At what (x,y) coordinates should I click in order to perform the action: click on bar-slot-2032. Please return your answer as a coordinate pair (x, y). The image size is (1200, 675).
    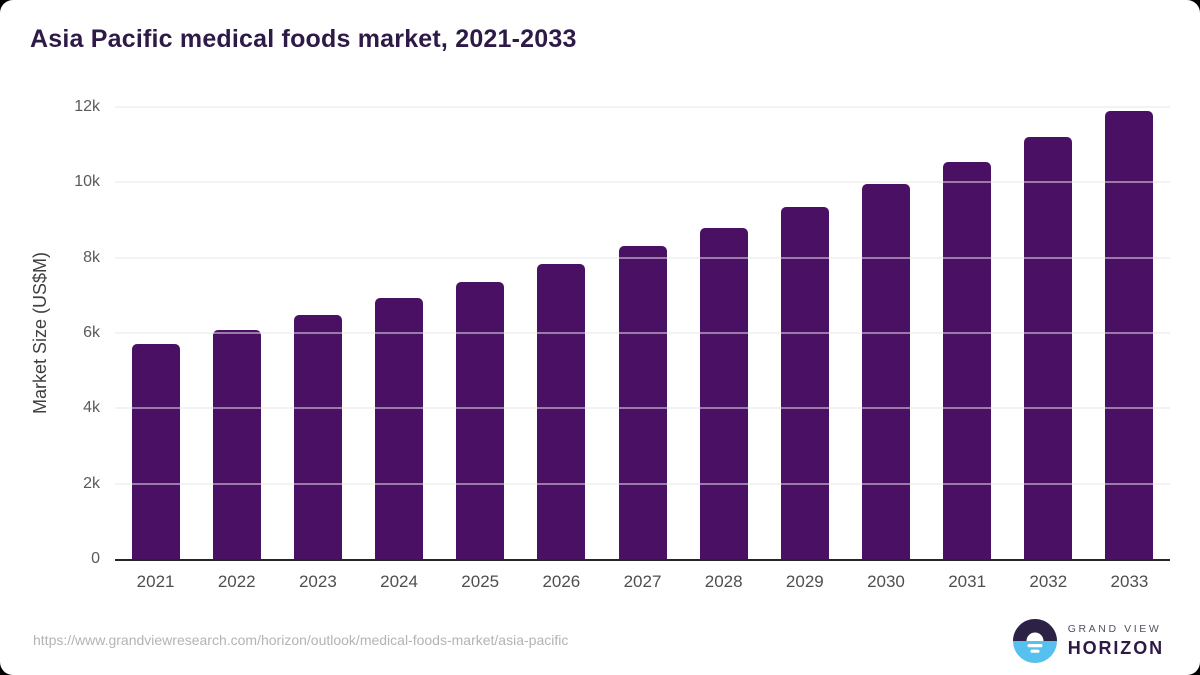
    Looking at the image, I should click on (1048, 333).